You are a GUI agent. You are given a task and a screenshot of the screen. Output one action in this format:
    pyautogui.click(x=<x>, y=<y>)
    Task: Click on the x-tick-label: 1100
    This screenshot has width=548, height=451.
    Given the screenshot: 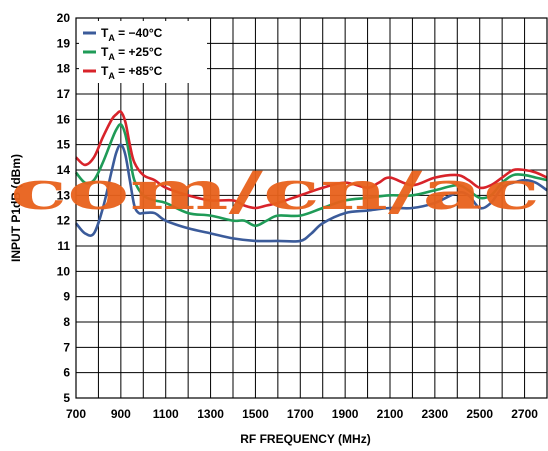 What is the action you would take?
    pyautogui.click(x=166, y=414)
    